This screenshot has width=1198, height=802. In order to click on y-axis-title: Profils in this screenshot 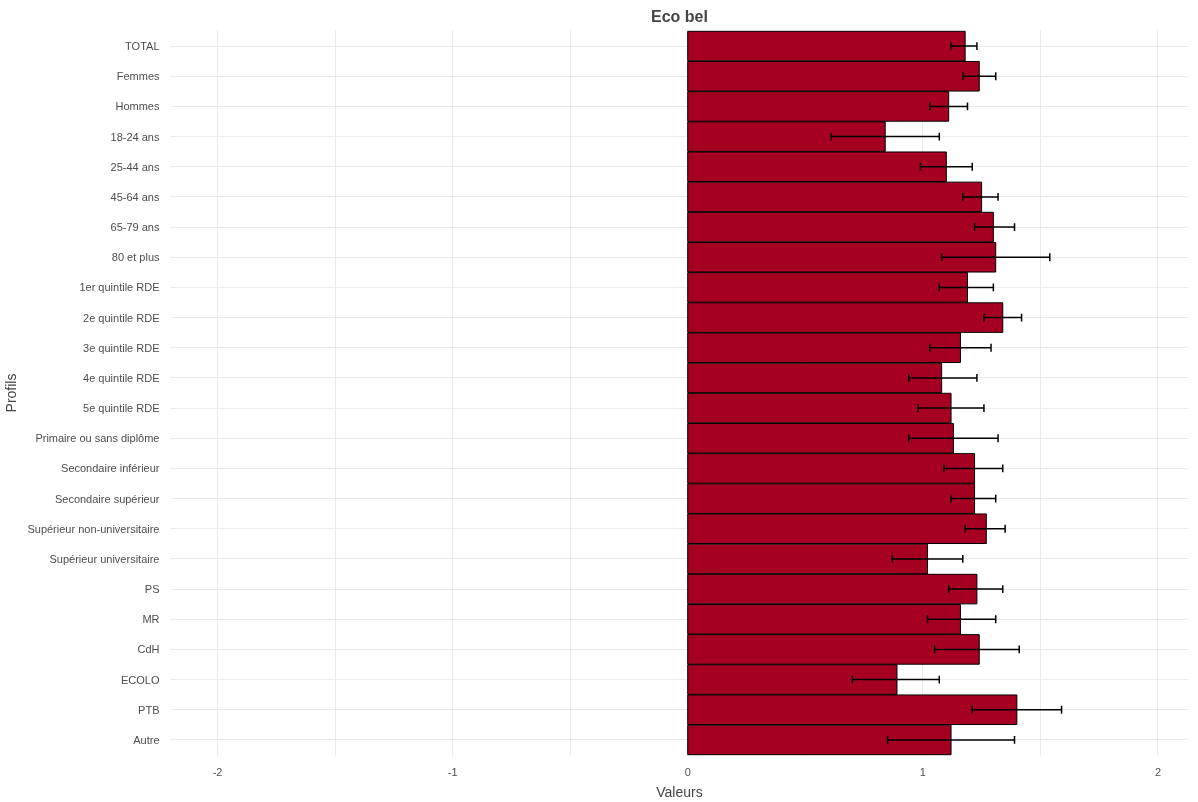, I will do `click(11, 393)`.